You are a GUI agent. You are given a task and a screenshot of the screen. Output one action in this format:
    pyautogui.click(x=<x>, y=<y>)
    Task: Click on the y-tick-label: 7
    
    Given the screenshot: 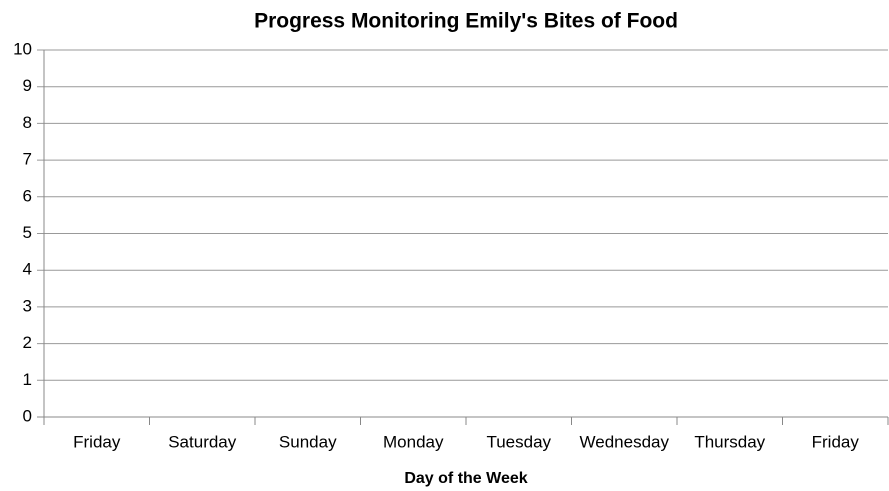 What is the action you would take?
    pyautogui.click(x=27, y=159)
    